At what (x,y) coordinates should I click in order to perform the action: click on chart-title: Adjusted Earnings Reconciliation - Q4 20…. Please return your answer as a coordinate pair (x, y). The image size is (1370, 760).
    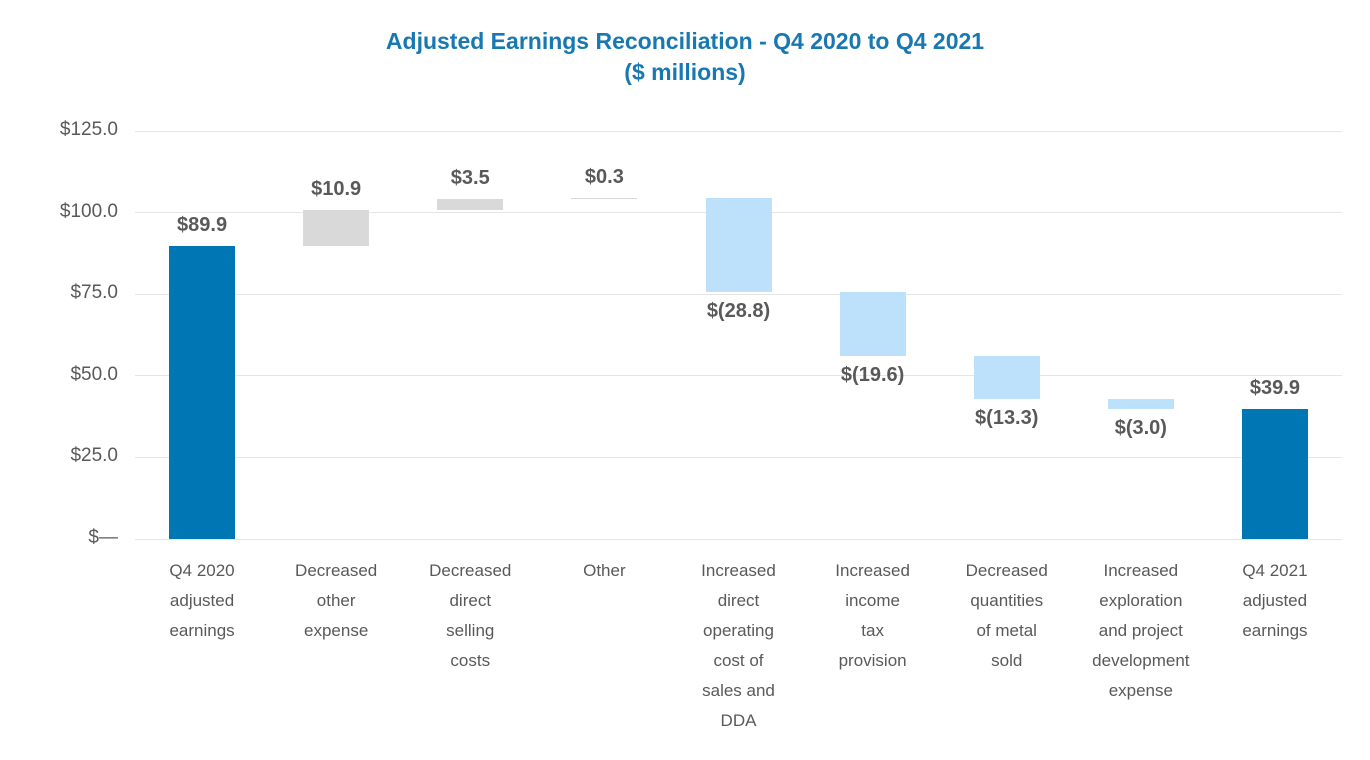
    Looking at the image, I should click on (685, 57).